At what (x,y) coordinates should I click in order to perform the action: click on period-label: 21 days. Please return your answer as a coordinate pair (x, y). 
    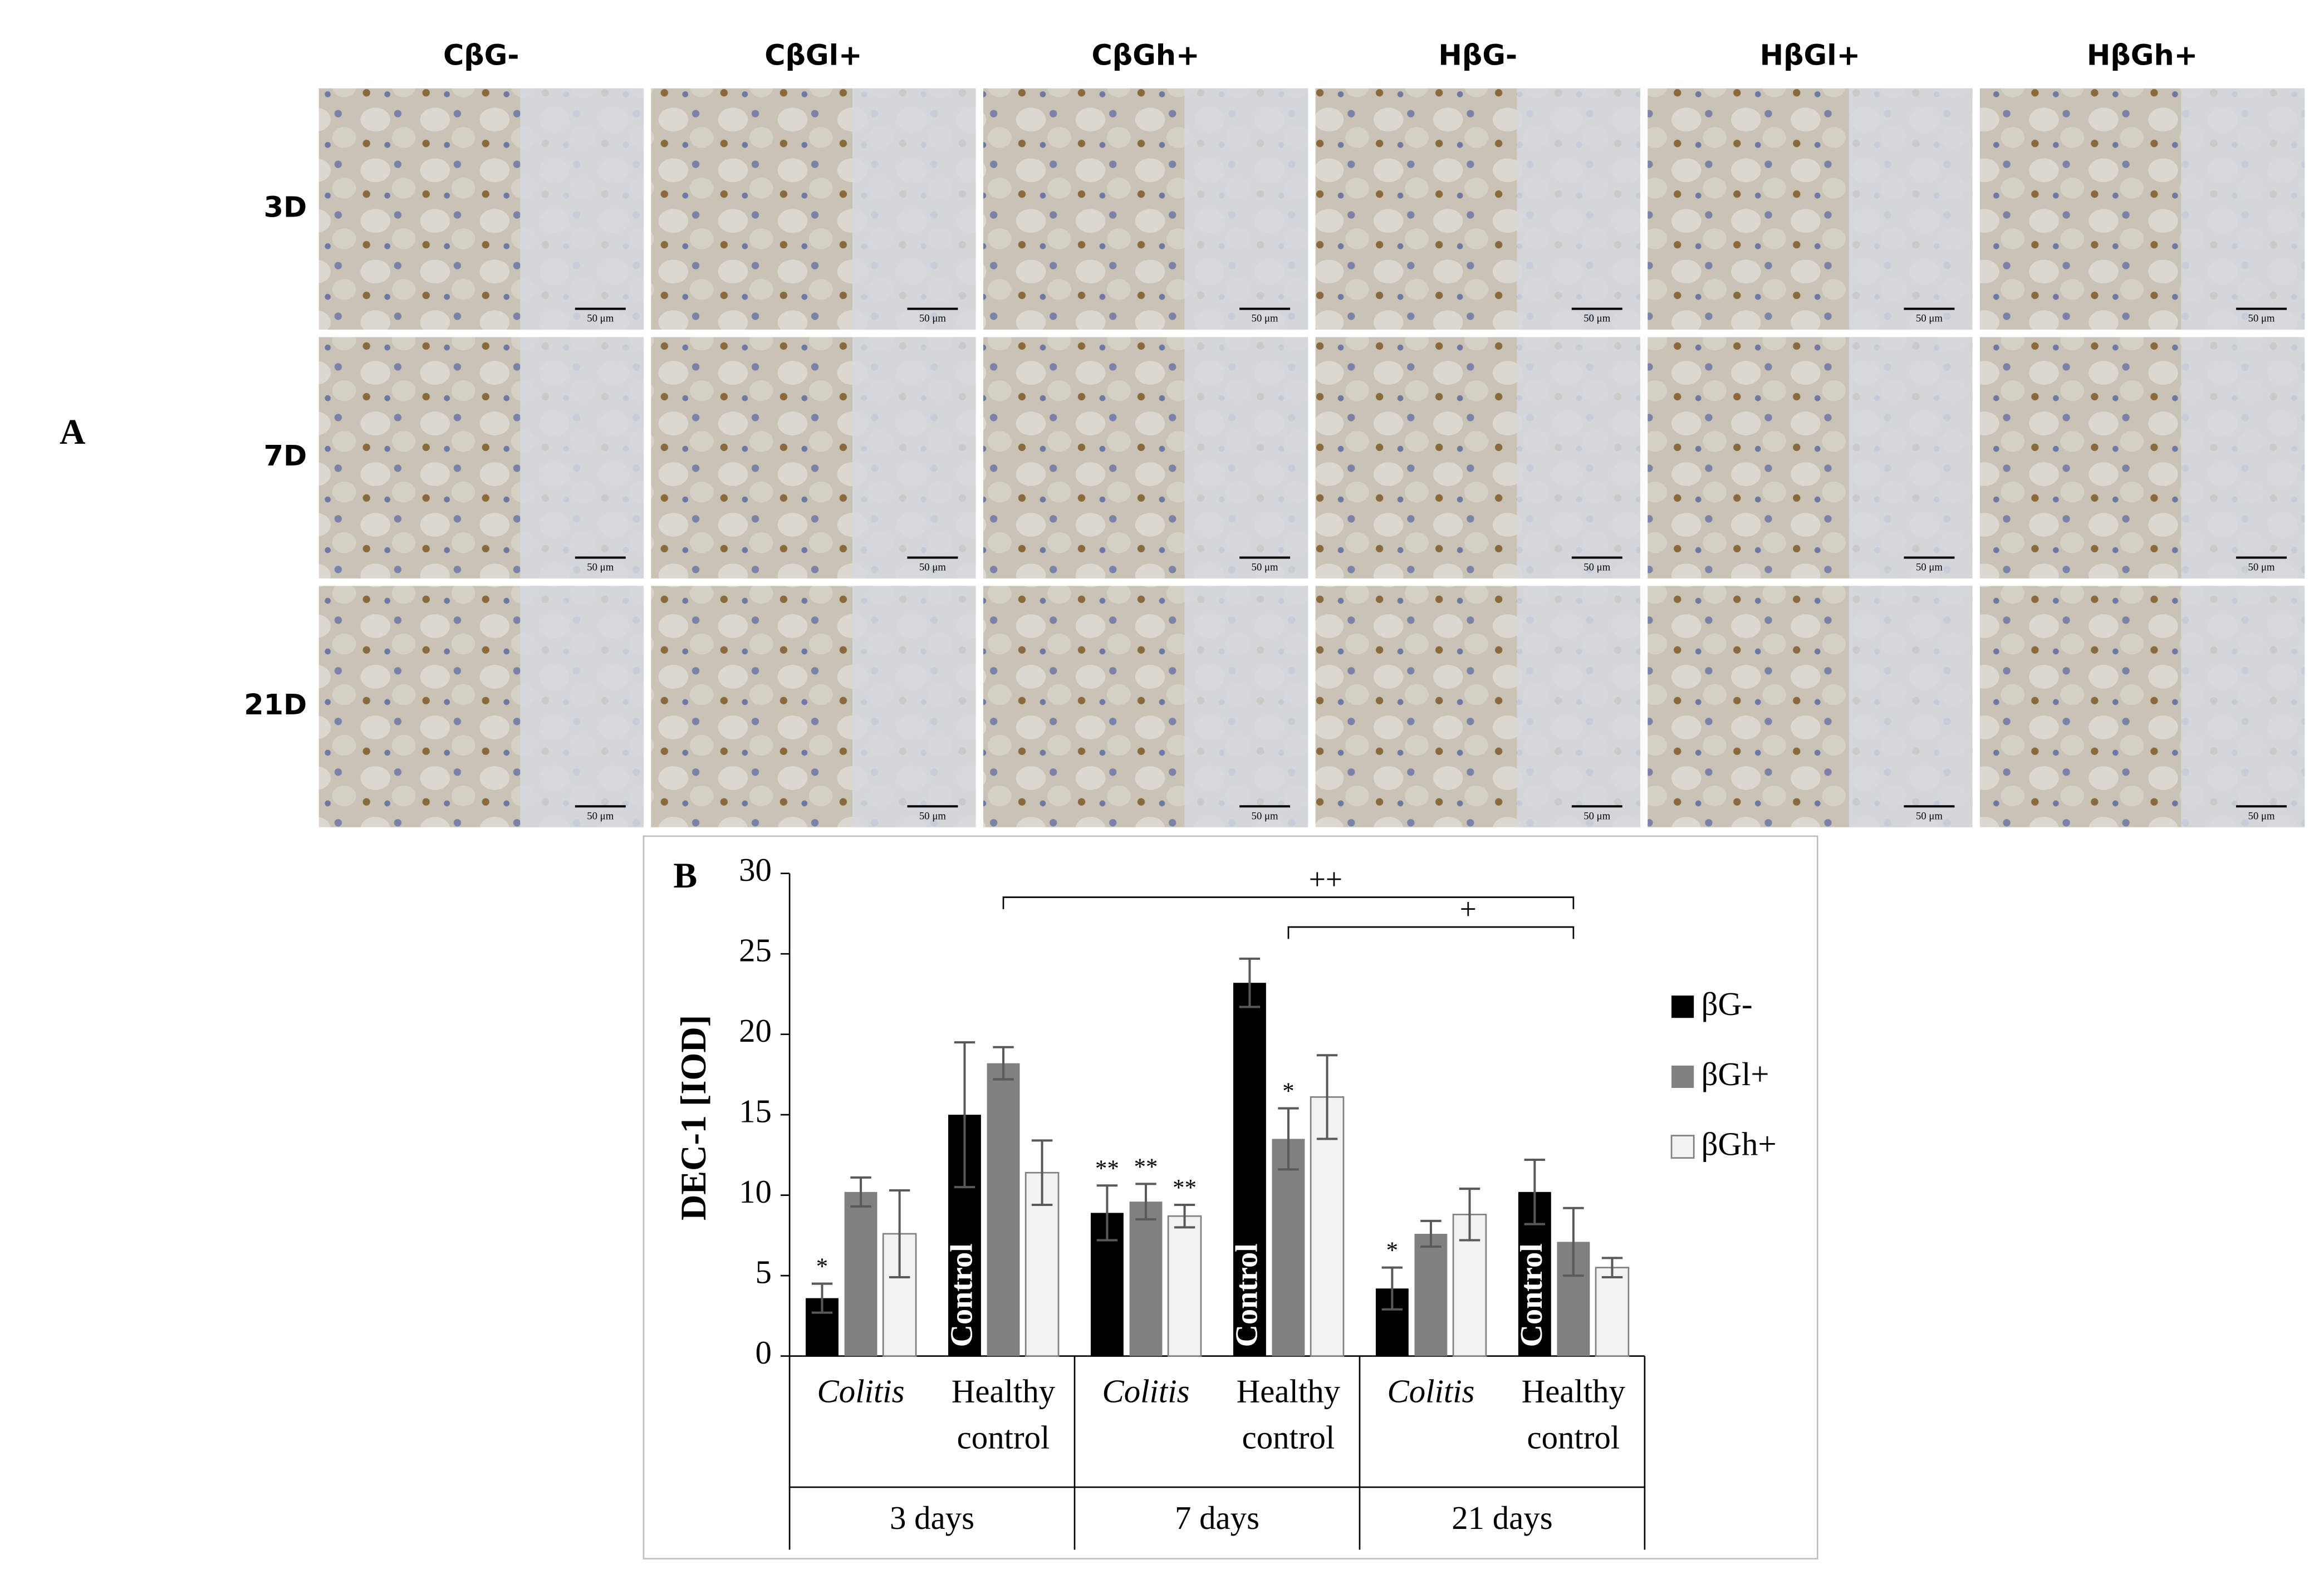
    Looking at the image, I should click on (1502, 1518).